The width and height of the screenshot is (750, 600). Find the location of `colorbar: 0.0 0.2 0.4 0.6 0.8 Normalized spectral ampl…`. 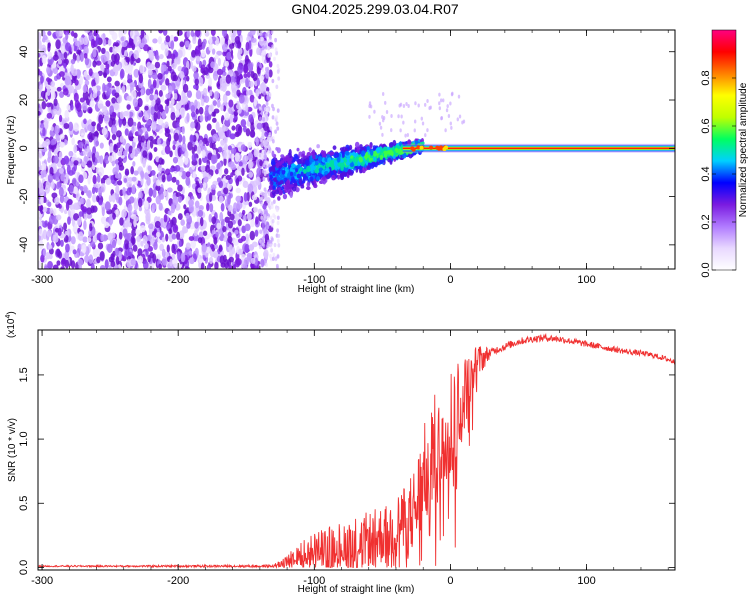

colorbar: 0.0 0.2 0.4 0.6 0.8 Normalized spectral ampl… is located at coordinates (724, 153).